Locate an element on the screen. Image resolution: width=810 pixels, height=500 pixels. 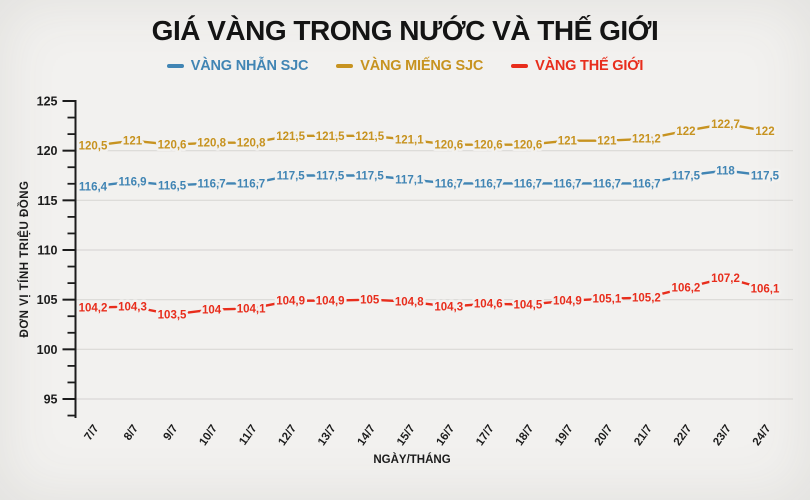
x-tick-label: 21/7 is located at coordinates (643, 435).